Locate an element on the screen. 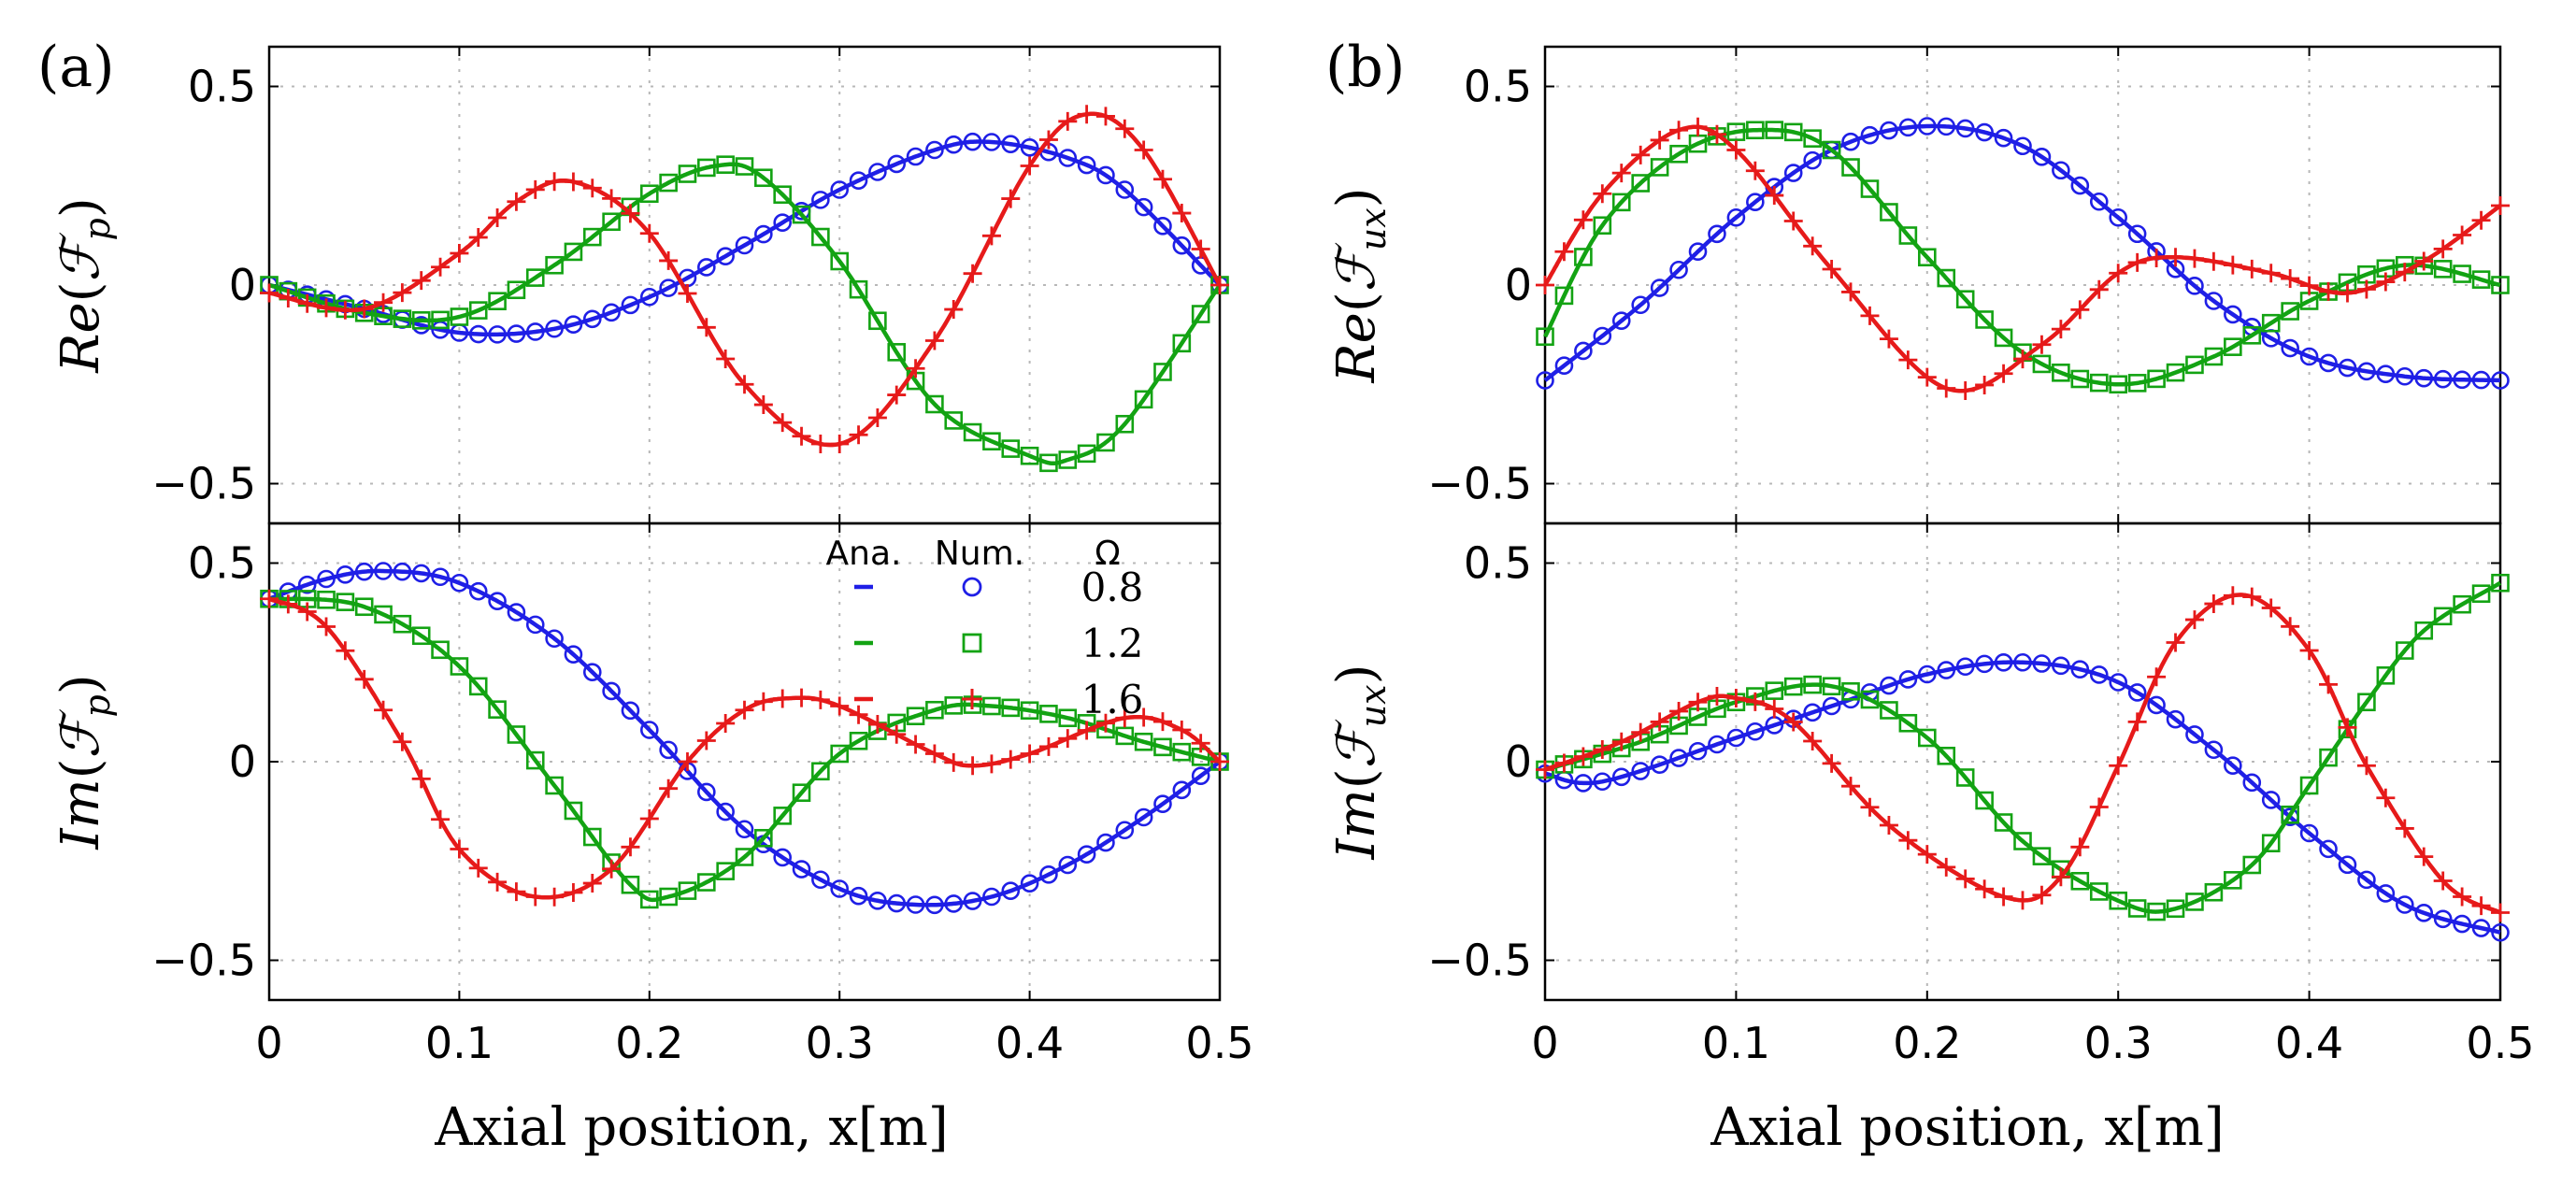 The width and height of the screenshot is (2576, 1200). legend-marker-circle is located at coordinates (972, 587).